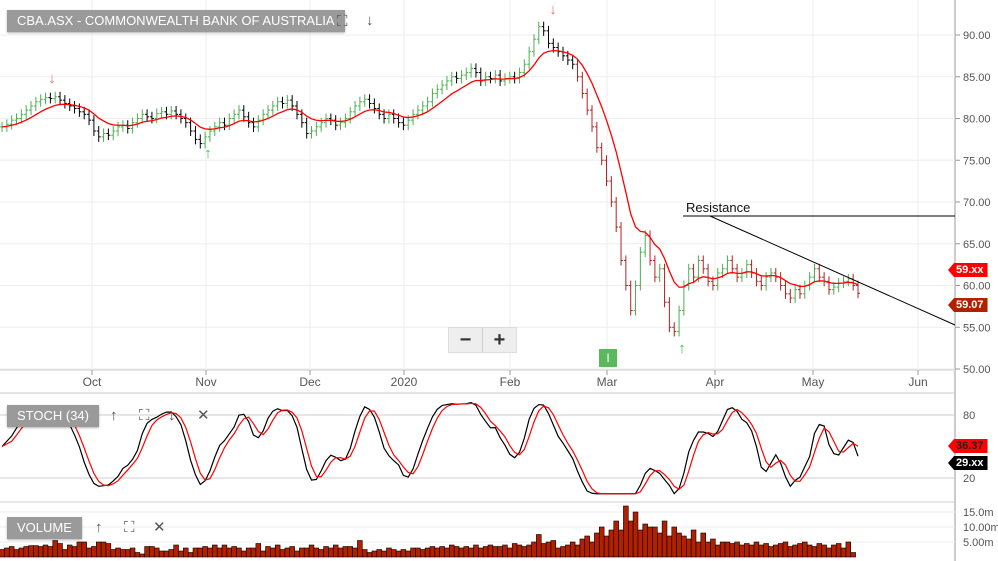 The image size is (998, 561). What do you see at coordinates (968, 446) in the screenshot?
I see `stoch-k-tag: 36.37` at bounding box center [968, 446].